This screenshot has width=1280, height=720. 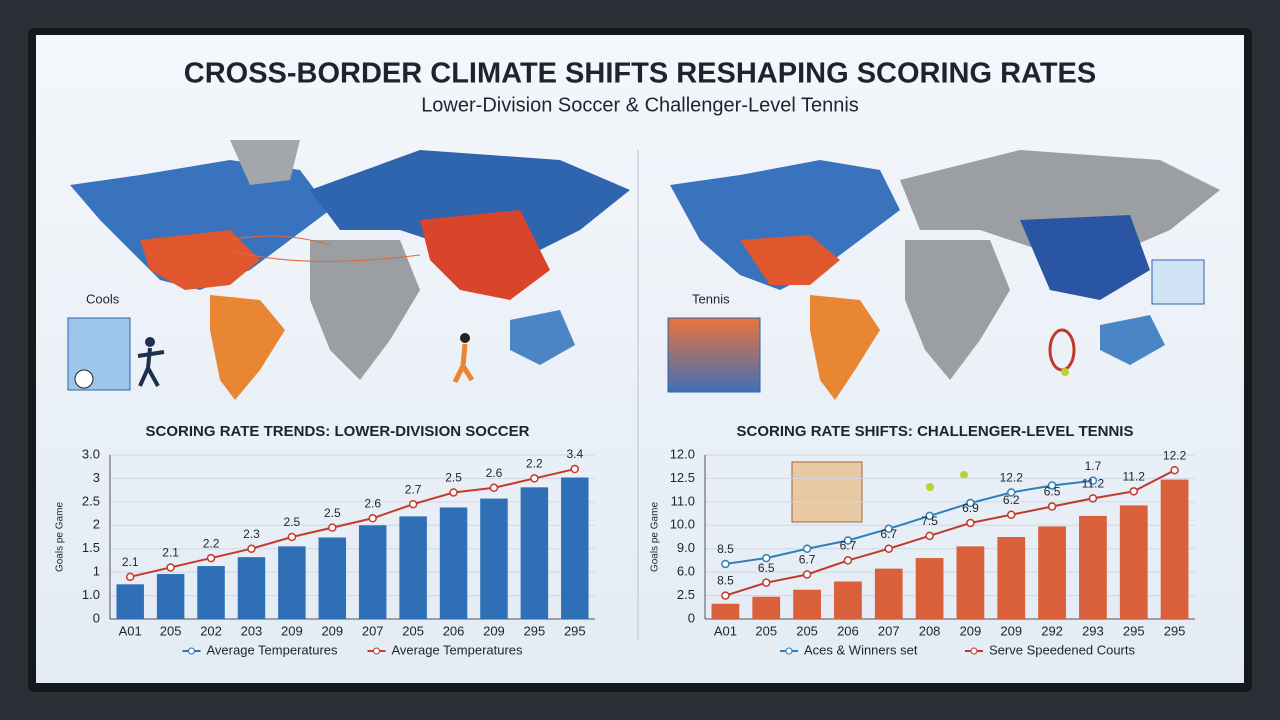 I want to click on point-label: 2.1, so click(x=170, y=553).